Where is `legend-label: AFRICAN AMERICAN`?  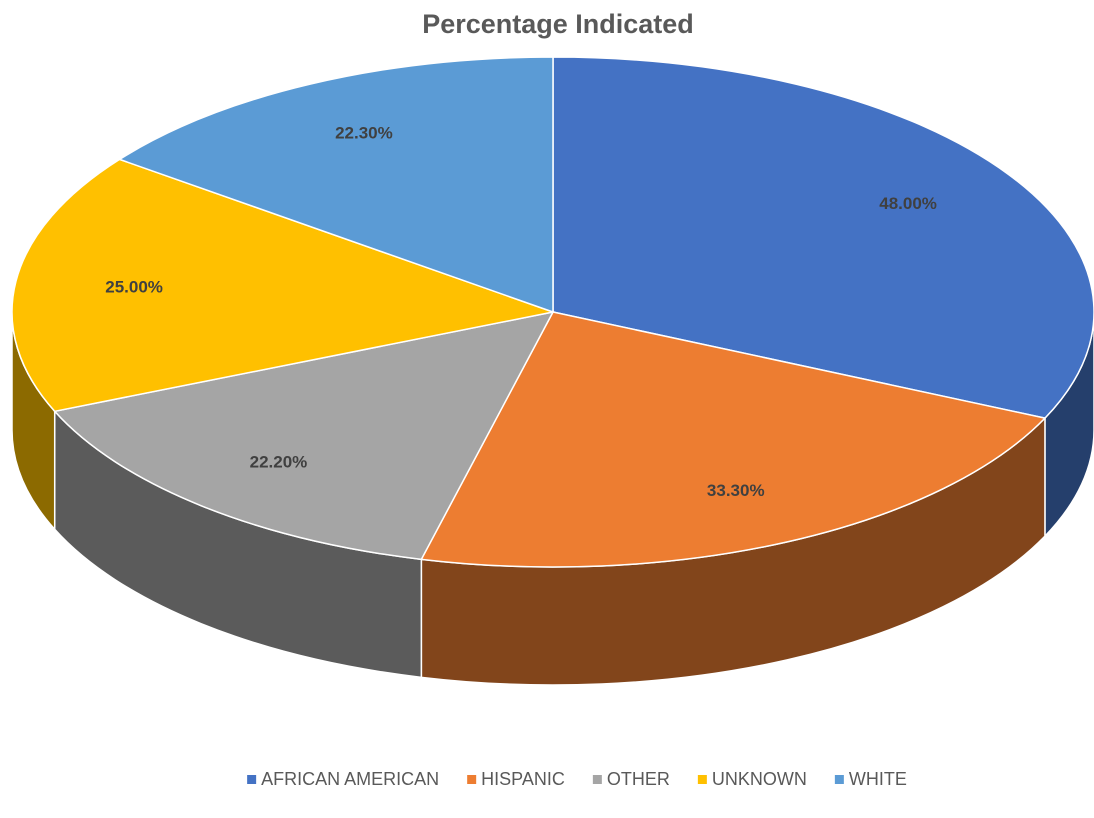
legend-label: AFRICAN AMERICAN is located at coordinates (350, 779).